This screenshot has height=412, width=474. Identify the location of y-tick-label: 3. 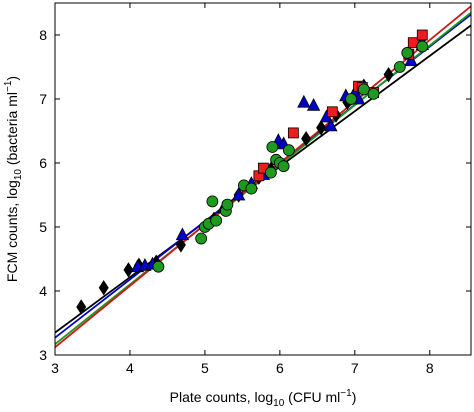
(43, 355).